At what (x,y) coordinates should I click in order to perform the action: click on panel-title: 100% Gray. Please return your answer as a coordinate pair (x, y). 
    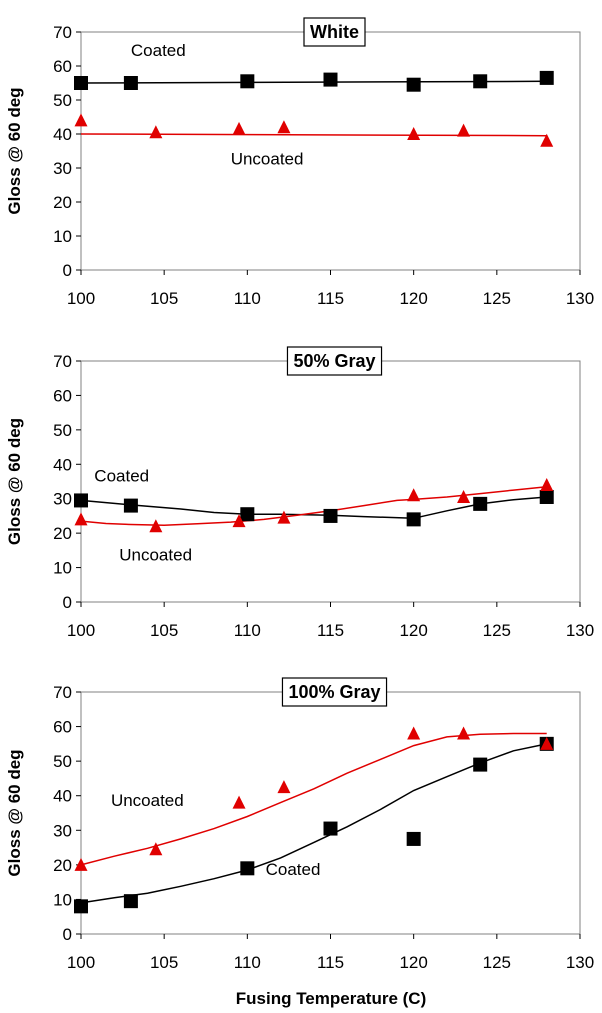
    Looking at the image, I should click on (334, 692).